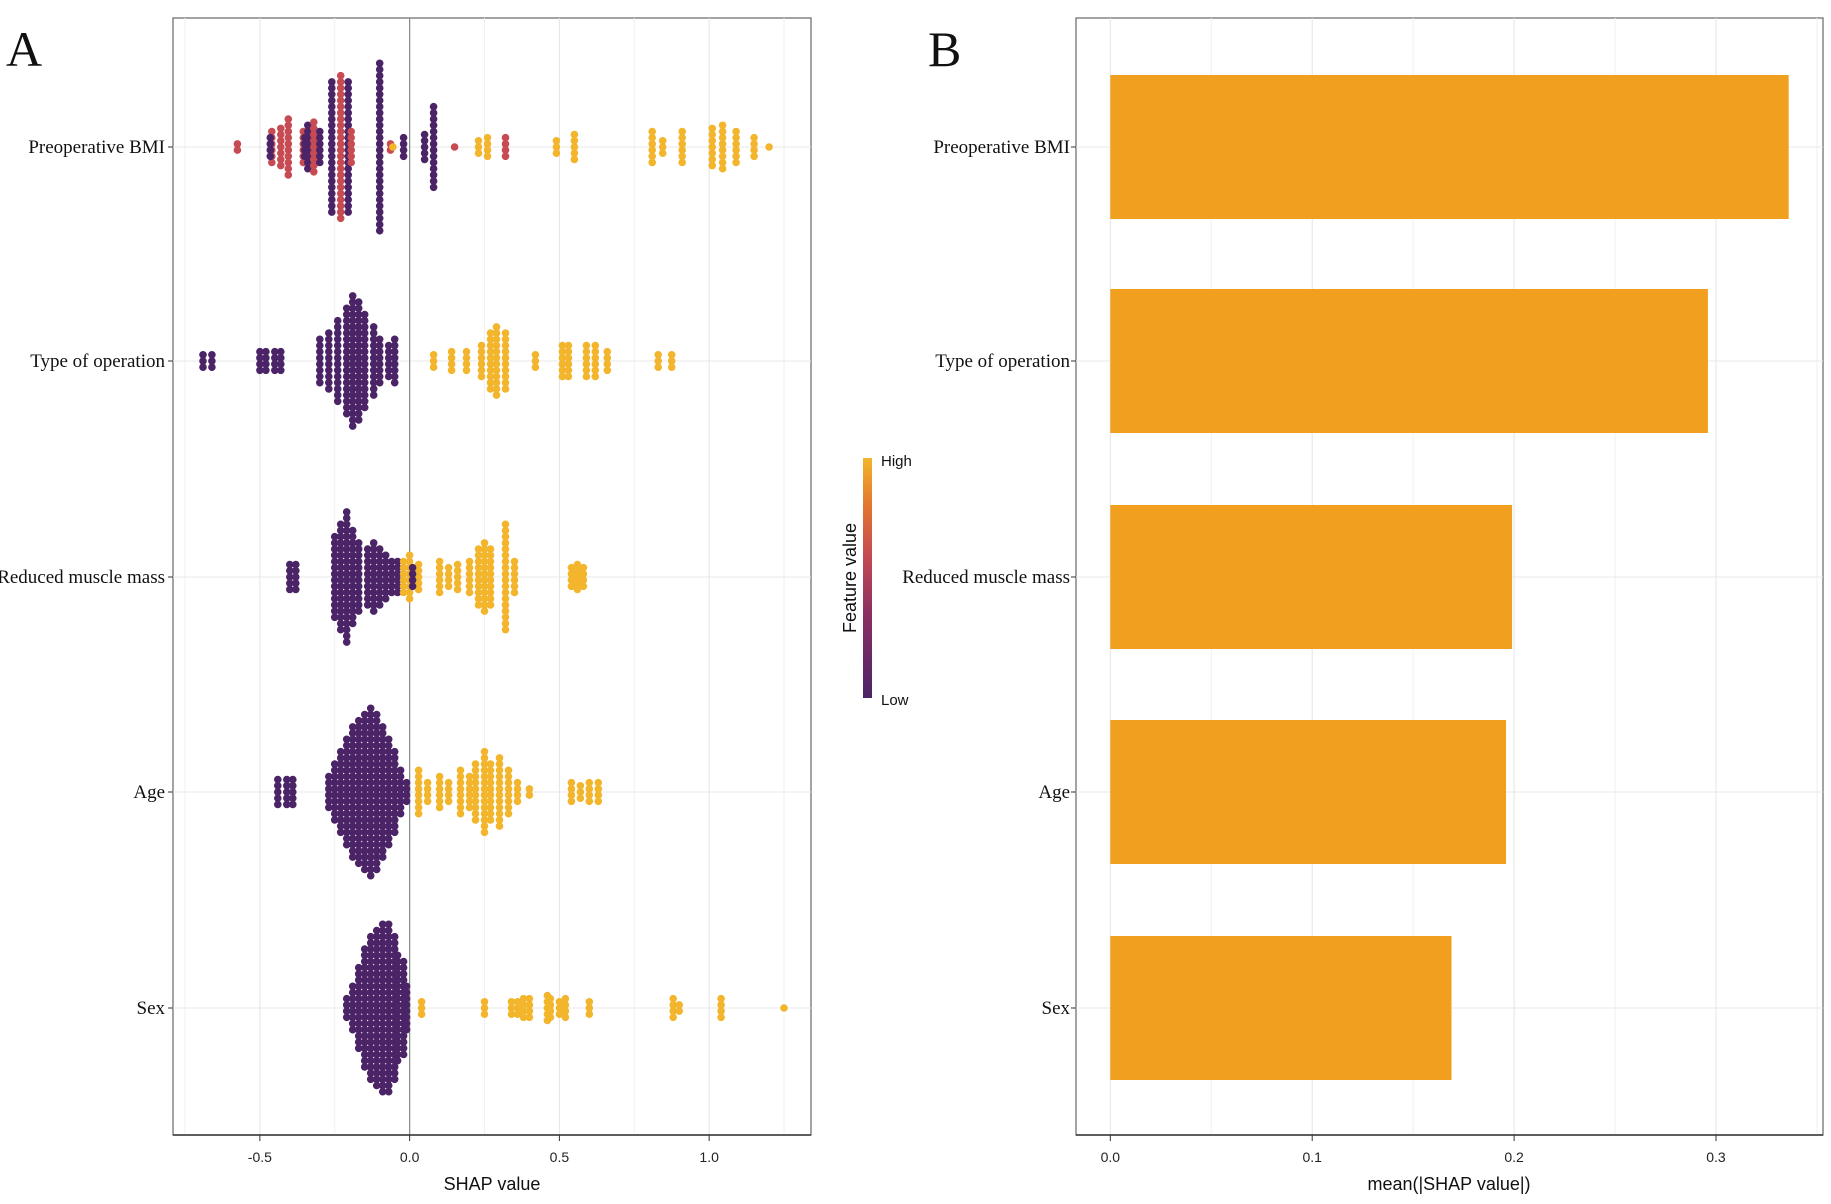 The width and height of the screenshot is (1831, 1204). Describe the element at coordinates (1514, 1157) in the screenshot. I see `x-tick-label: 0.2` at that location.